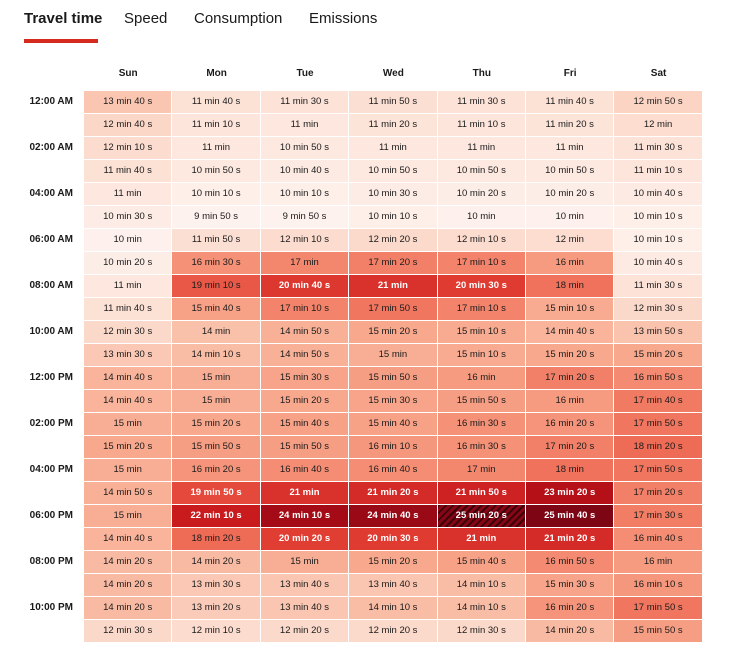 The image size is (746, 661). Describe the element at coordinates (393, 585) in the screenshot. I see `heatmap-cell: 13 min 40 s` at that location.